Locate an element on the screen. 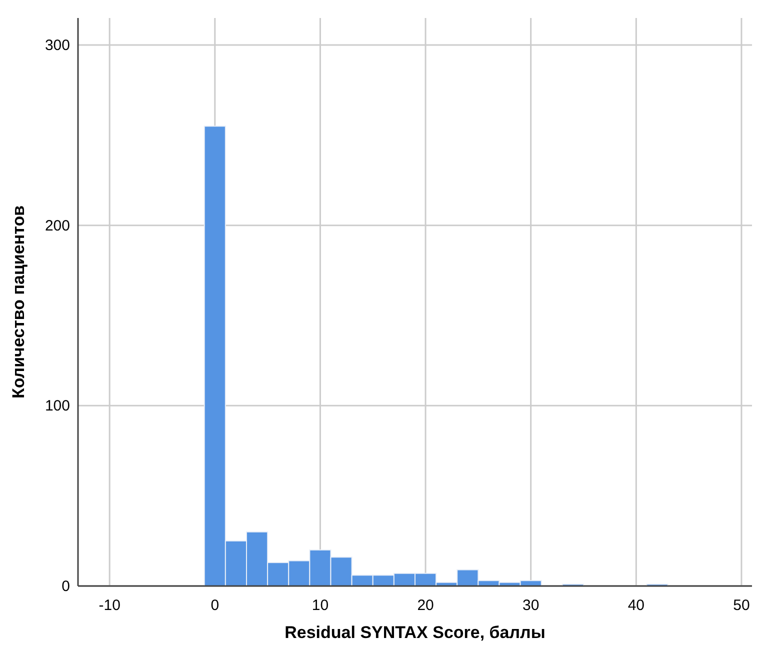 The width and height of the screenshot is (765, 648). y-tick-label: 0 is located at coordinates (66, 586).